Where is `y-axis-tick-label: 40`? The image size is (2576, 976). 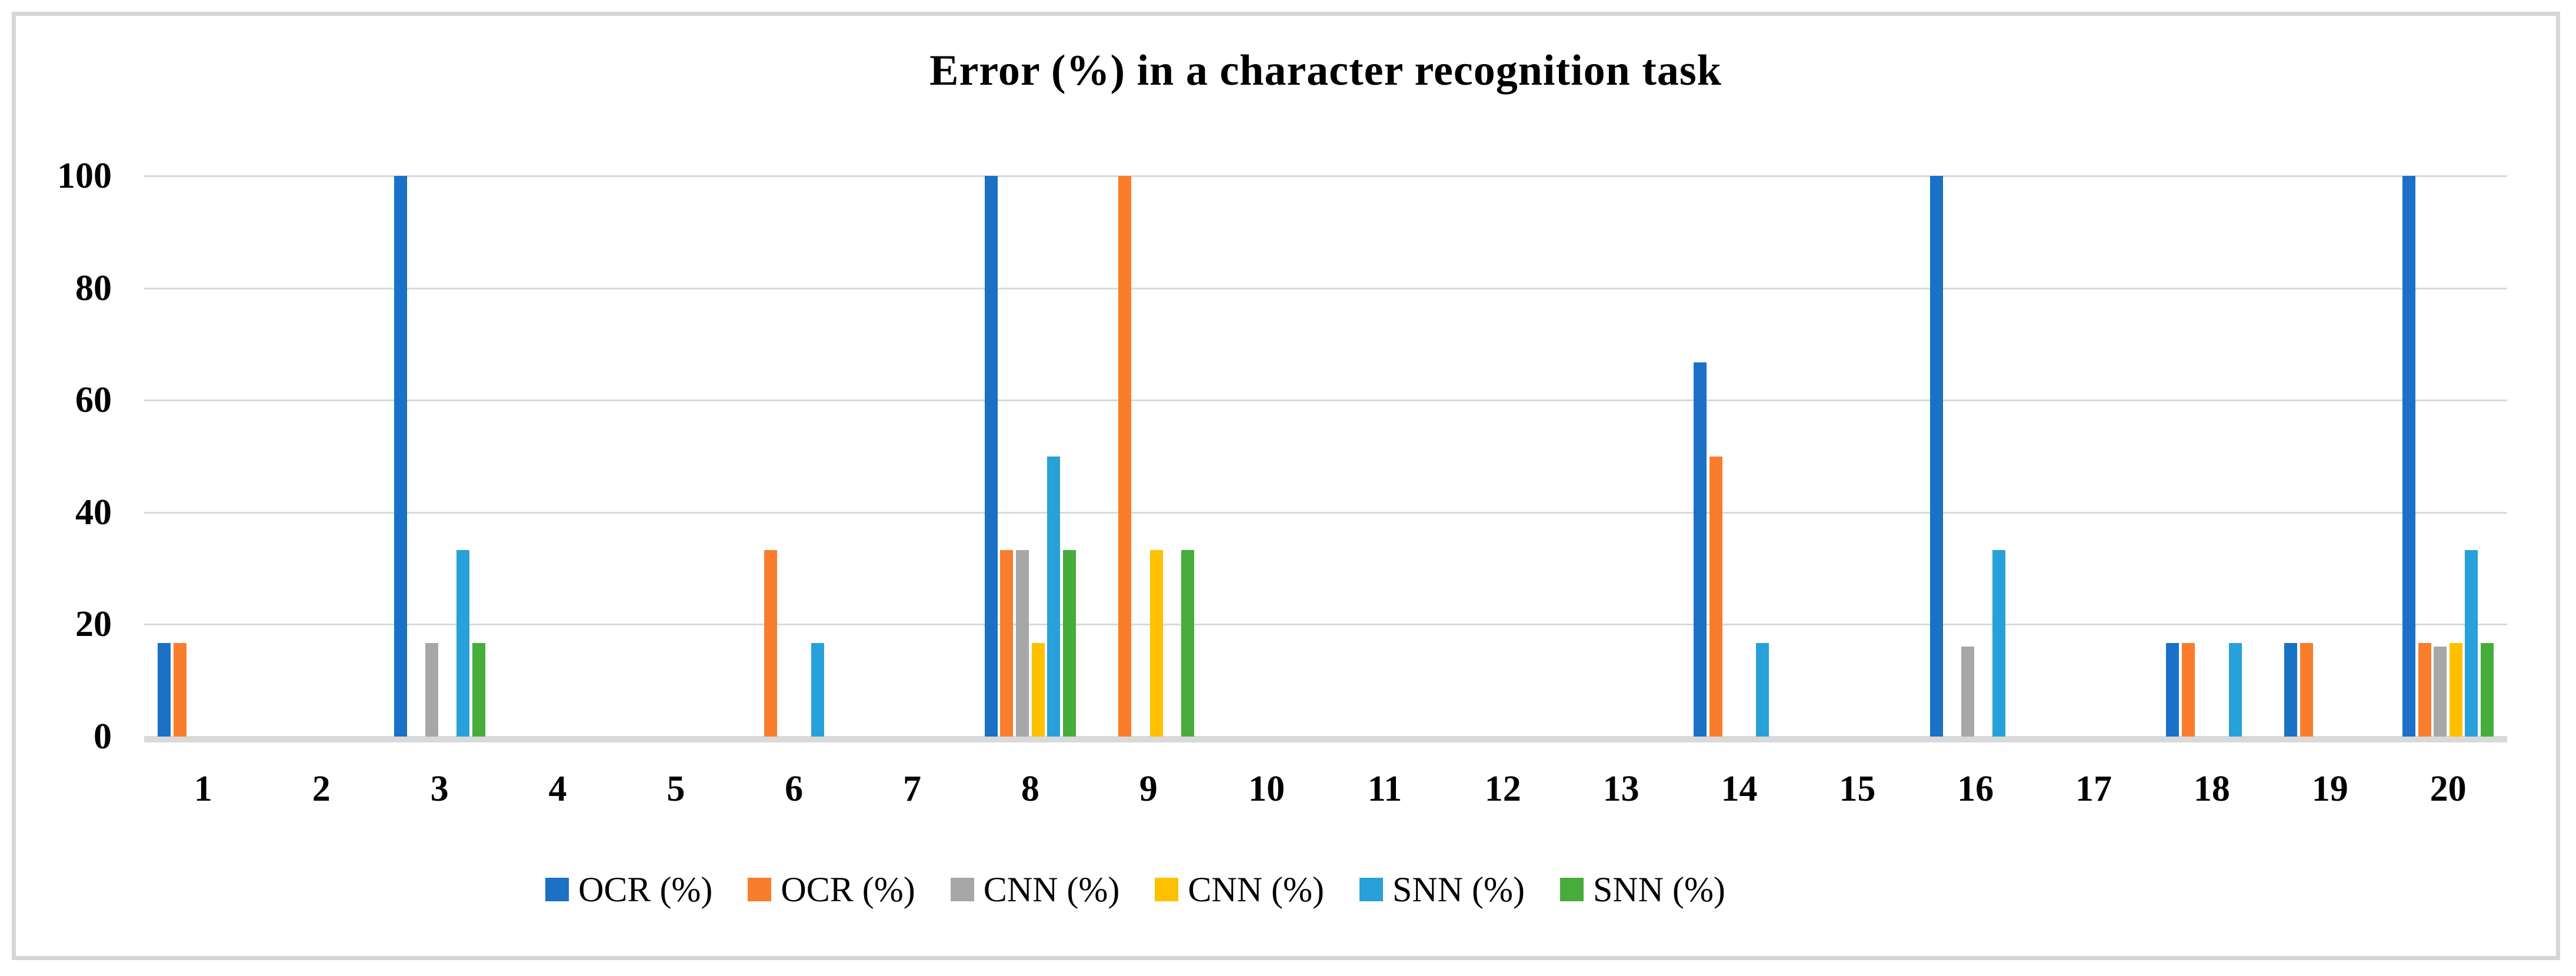 y-axis-tick-label: 40 is located at coordinates (94, 512).